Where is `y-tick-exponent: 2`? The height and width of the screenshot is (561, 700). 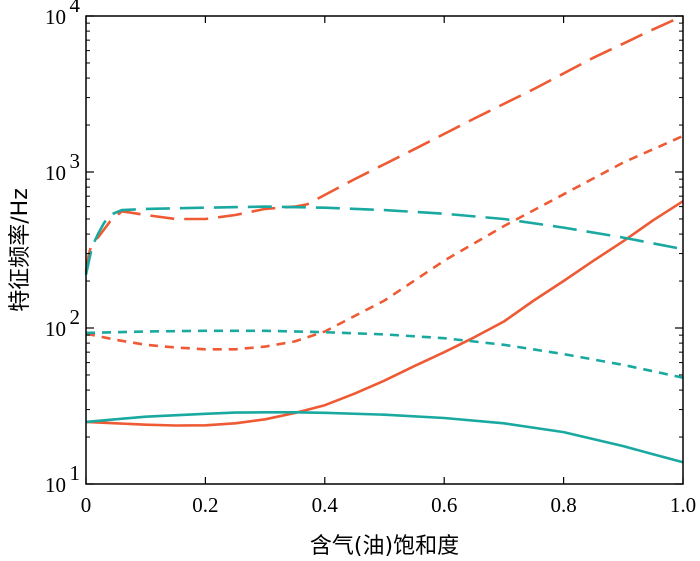 y-tick-exponent: 2 is located at coordinates (75, 317).